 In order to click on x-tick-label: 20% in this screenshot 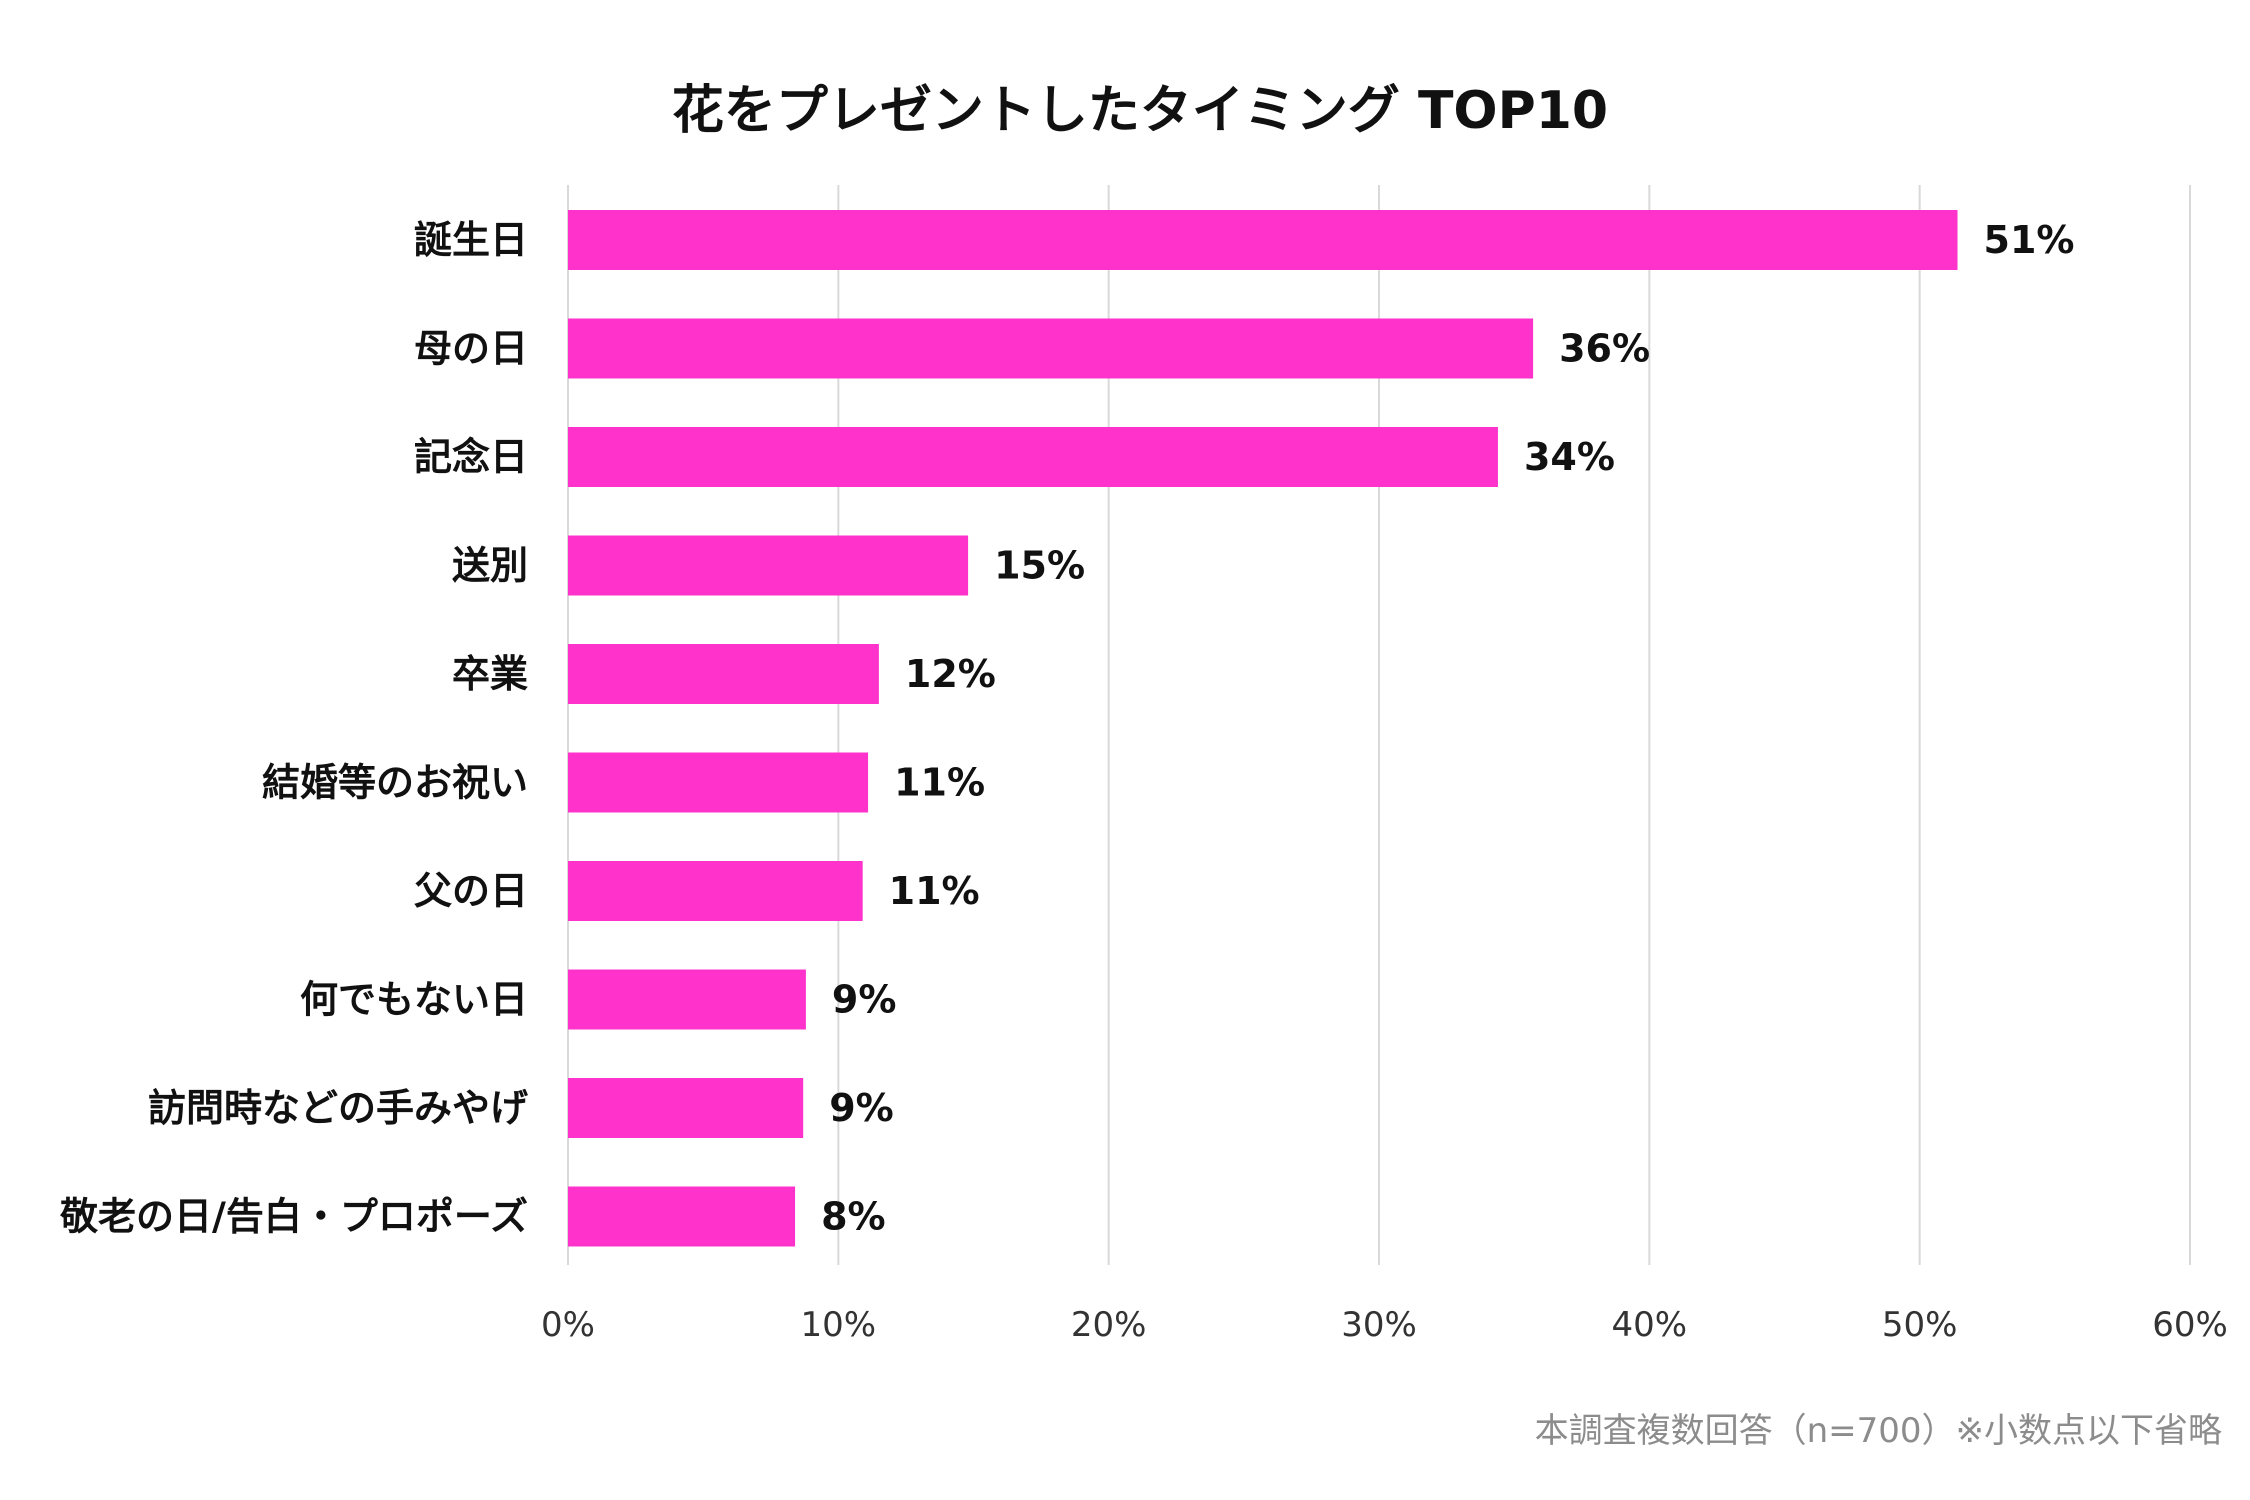, I will do `click(1109, 1325)`.